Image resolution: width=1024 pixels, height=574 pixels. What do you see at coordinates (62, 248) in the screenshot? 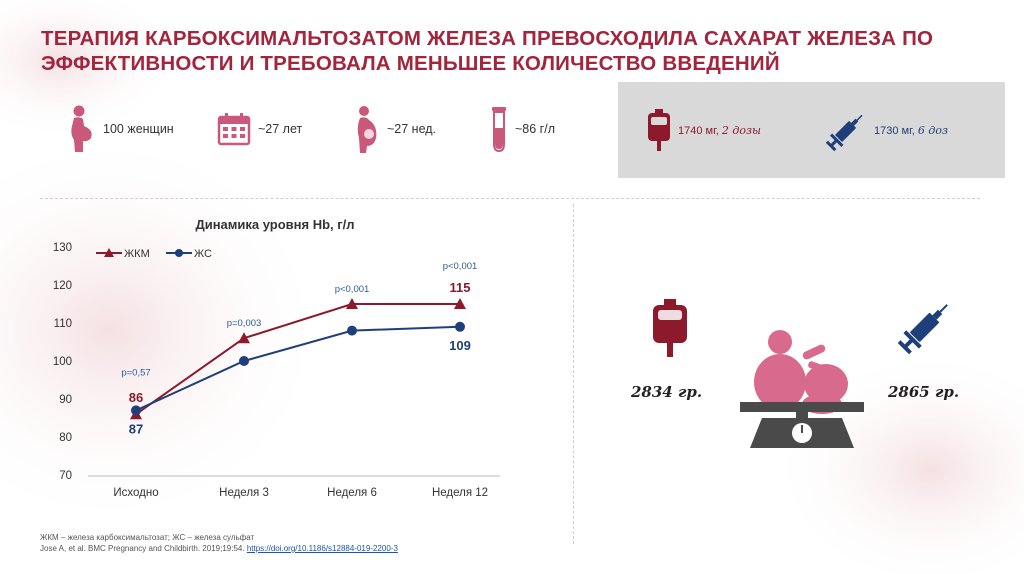
I see `y-tick-label: 130` at bounding box center [62, 248].